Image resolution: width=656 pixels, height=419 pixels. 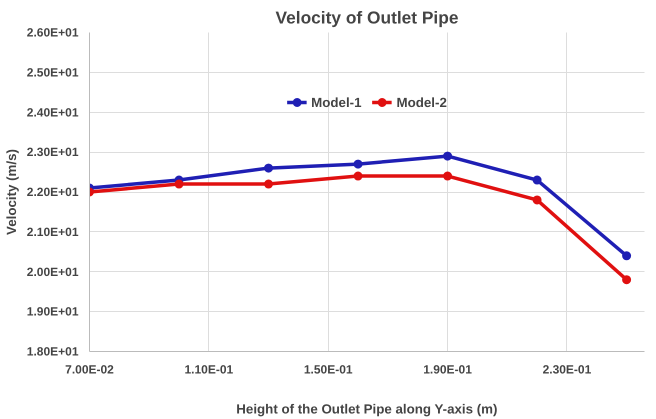 I want to click on y-tick-label: 2.20E+01, so click(x=52, y=192).